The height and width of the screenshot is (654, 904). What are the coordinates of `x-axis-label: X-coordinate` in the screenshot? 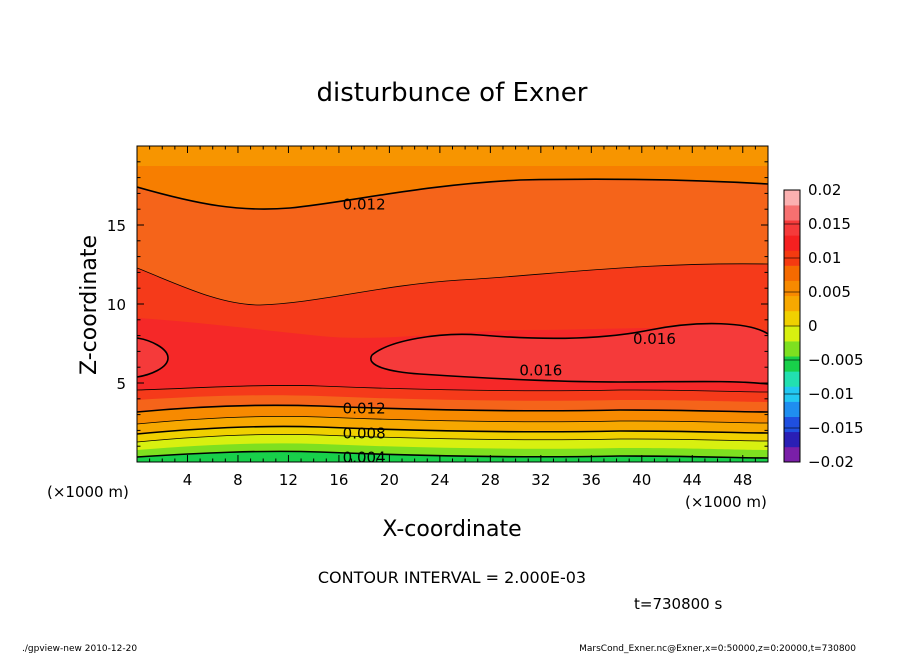 It's located at (451, 529).